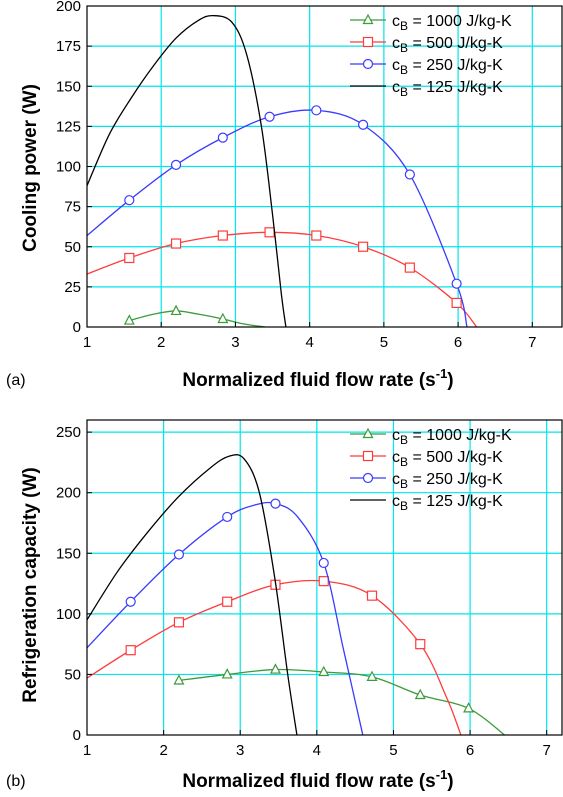 The width and height of the screenshot is (563, 797). I want to click on panel-b-legend-item-0: cB = 1000 J/kg-K, so click(431, 437).